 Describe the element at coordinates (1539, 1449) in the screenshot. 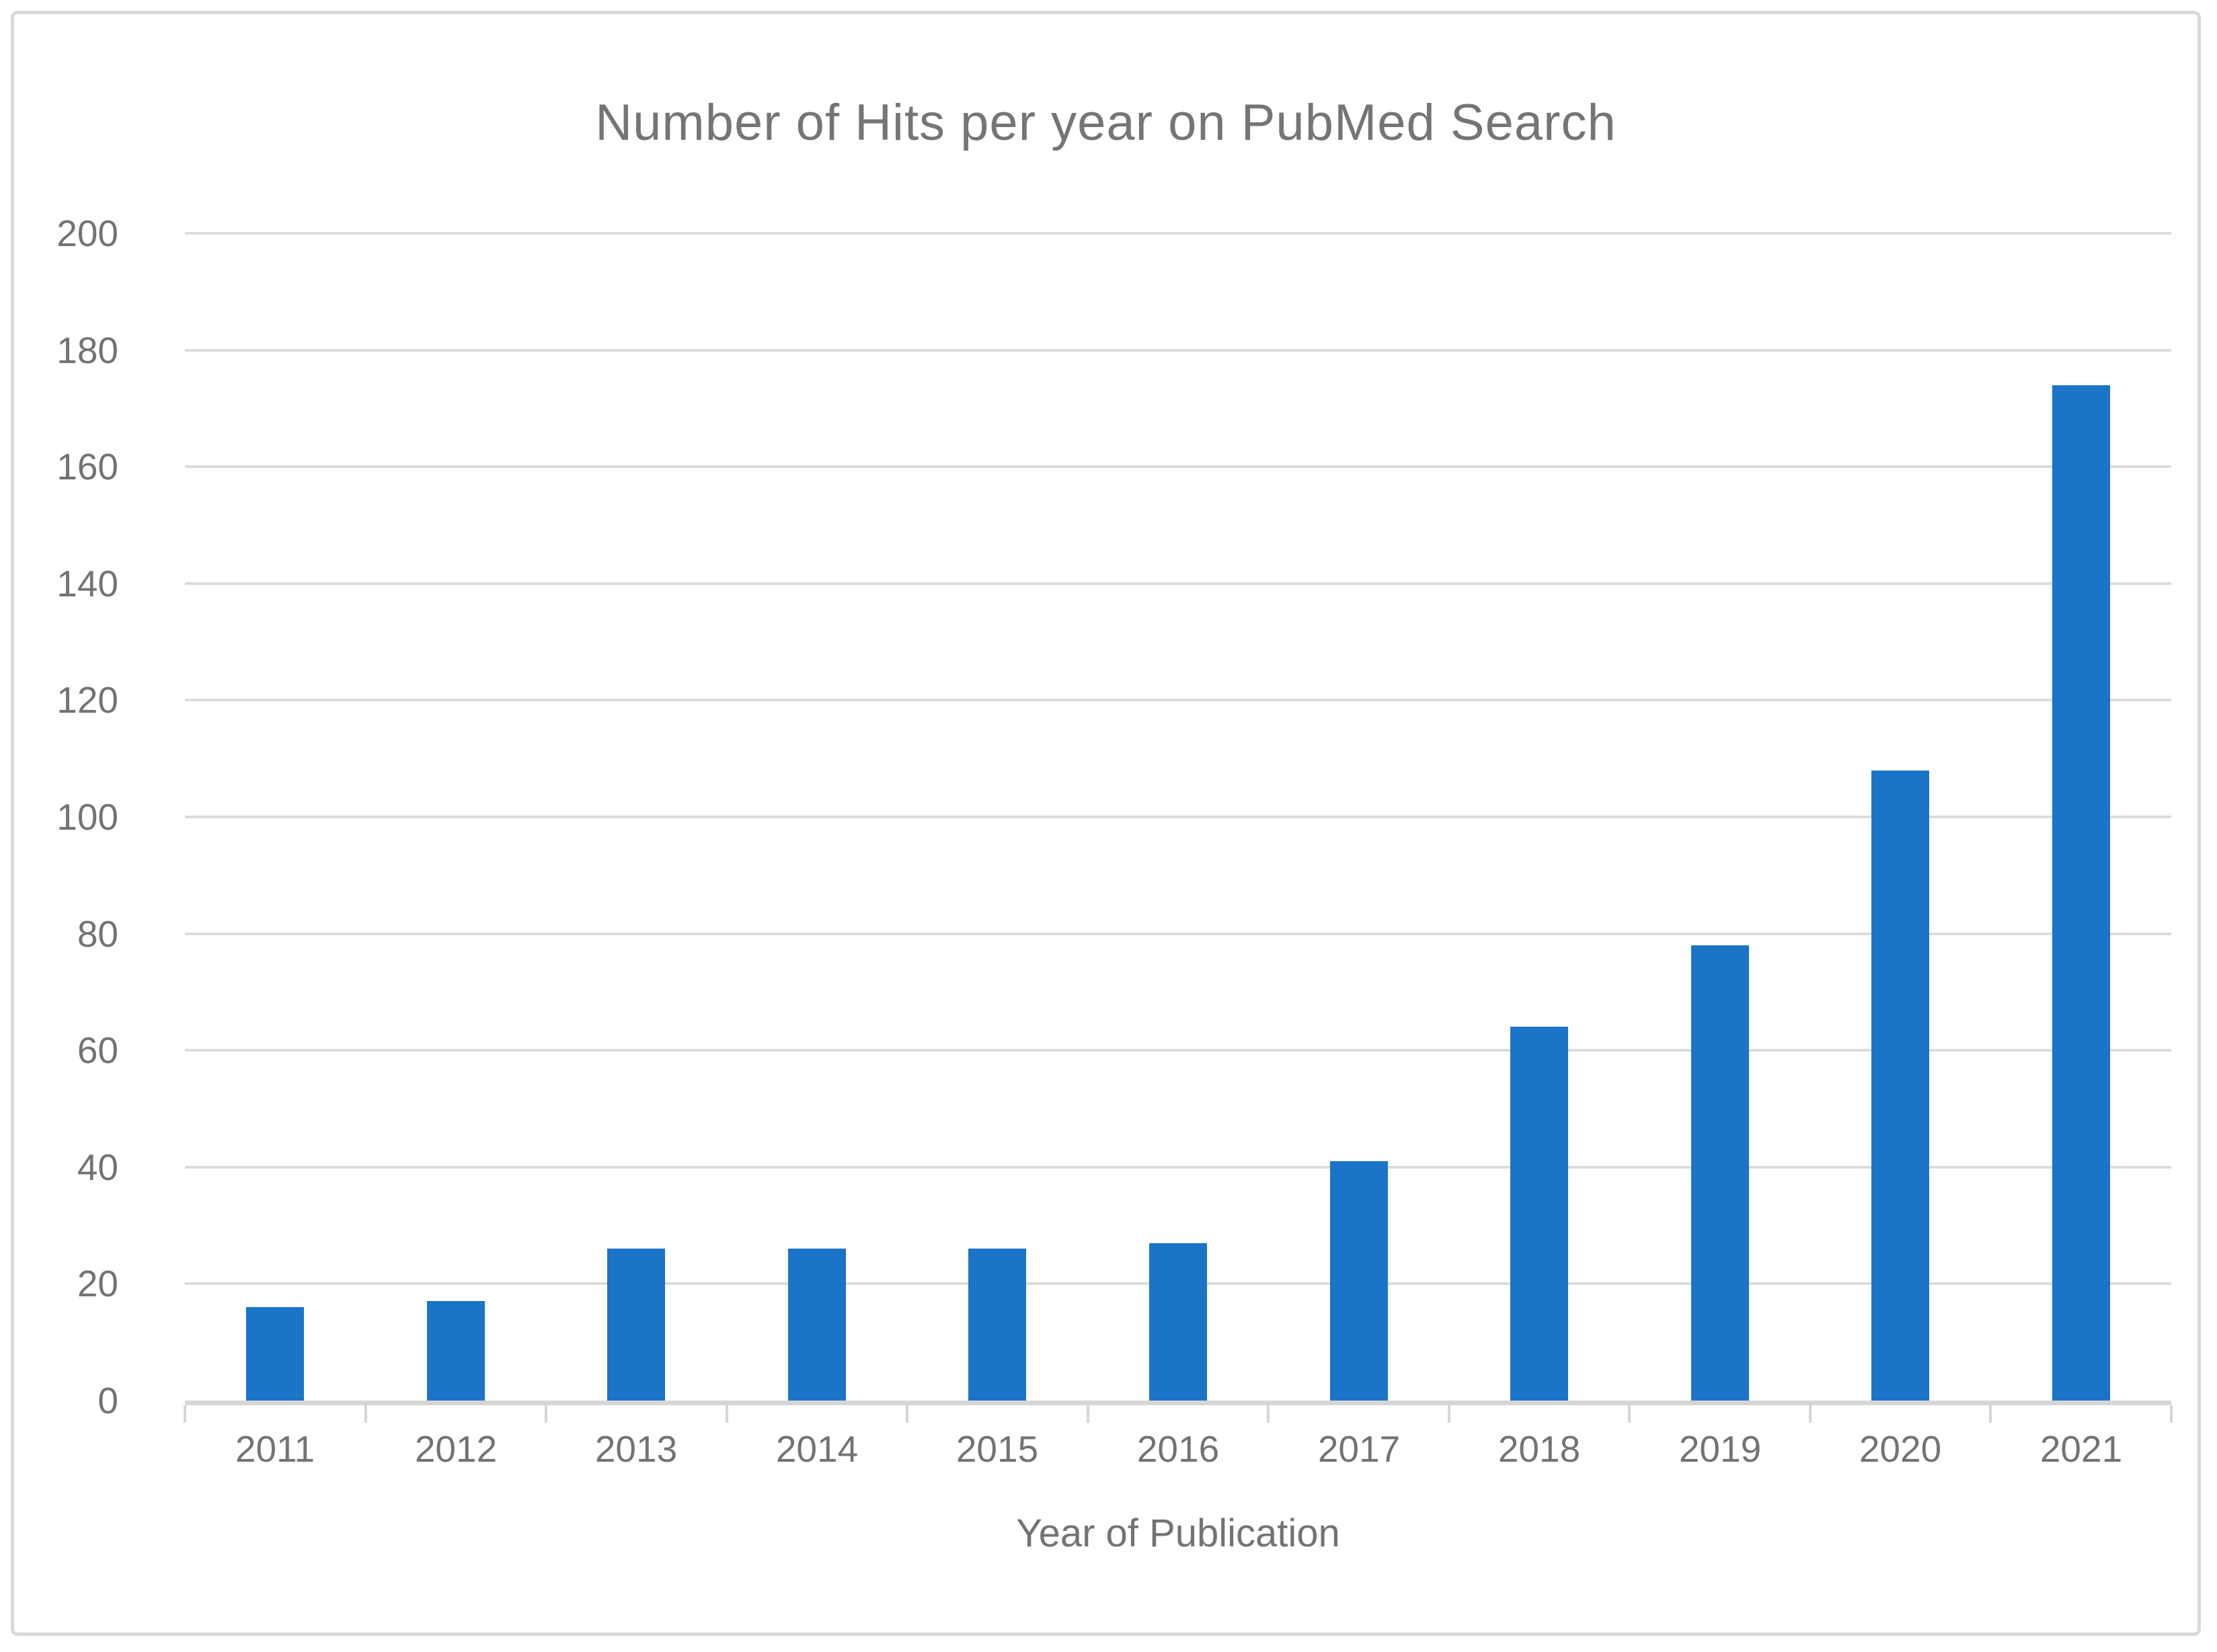

I see `x-tick-label-2018: 2018` at that location.